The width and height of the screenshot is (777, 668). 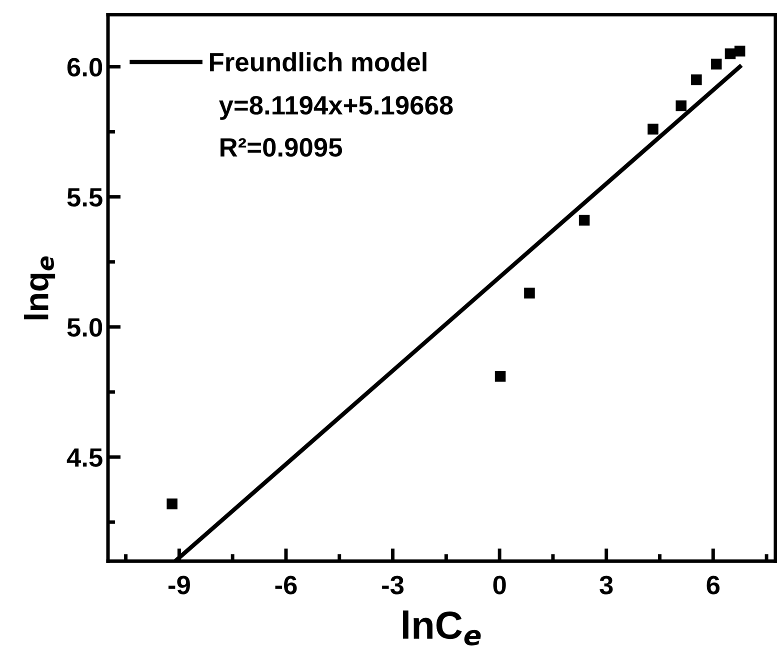 I want to click on y-tick-label: 6.0, so click(x=84, y=67).